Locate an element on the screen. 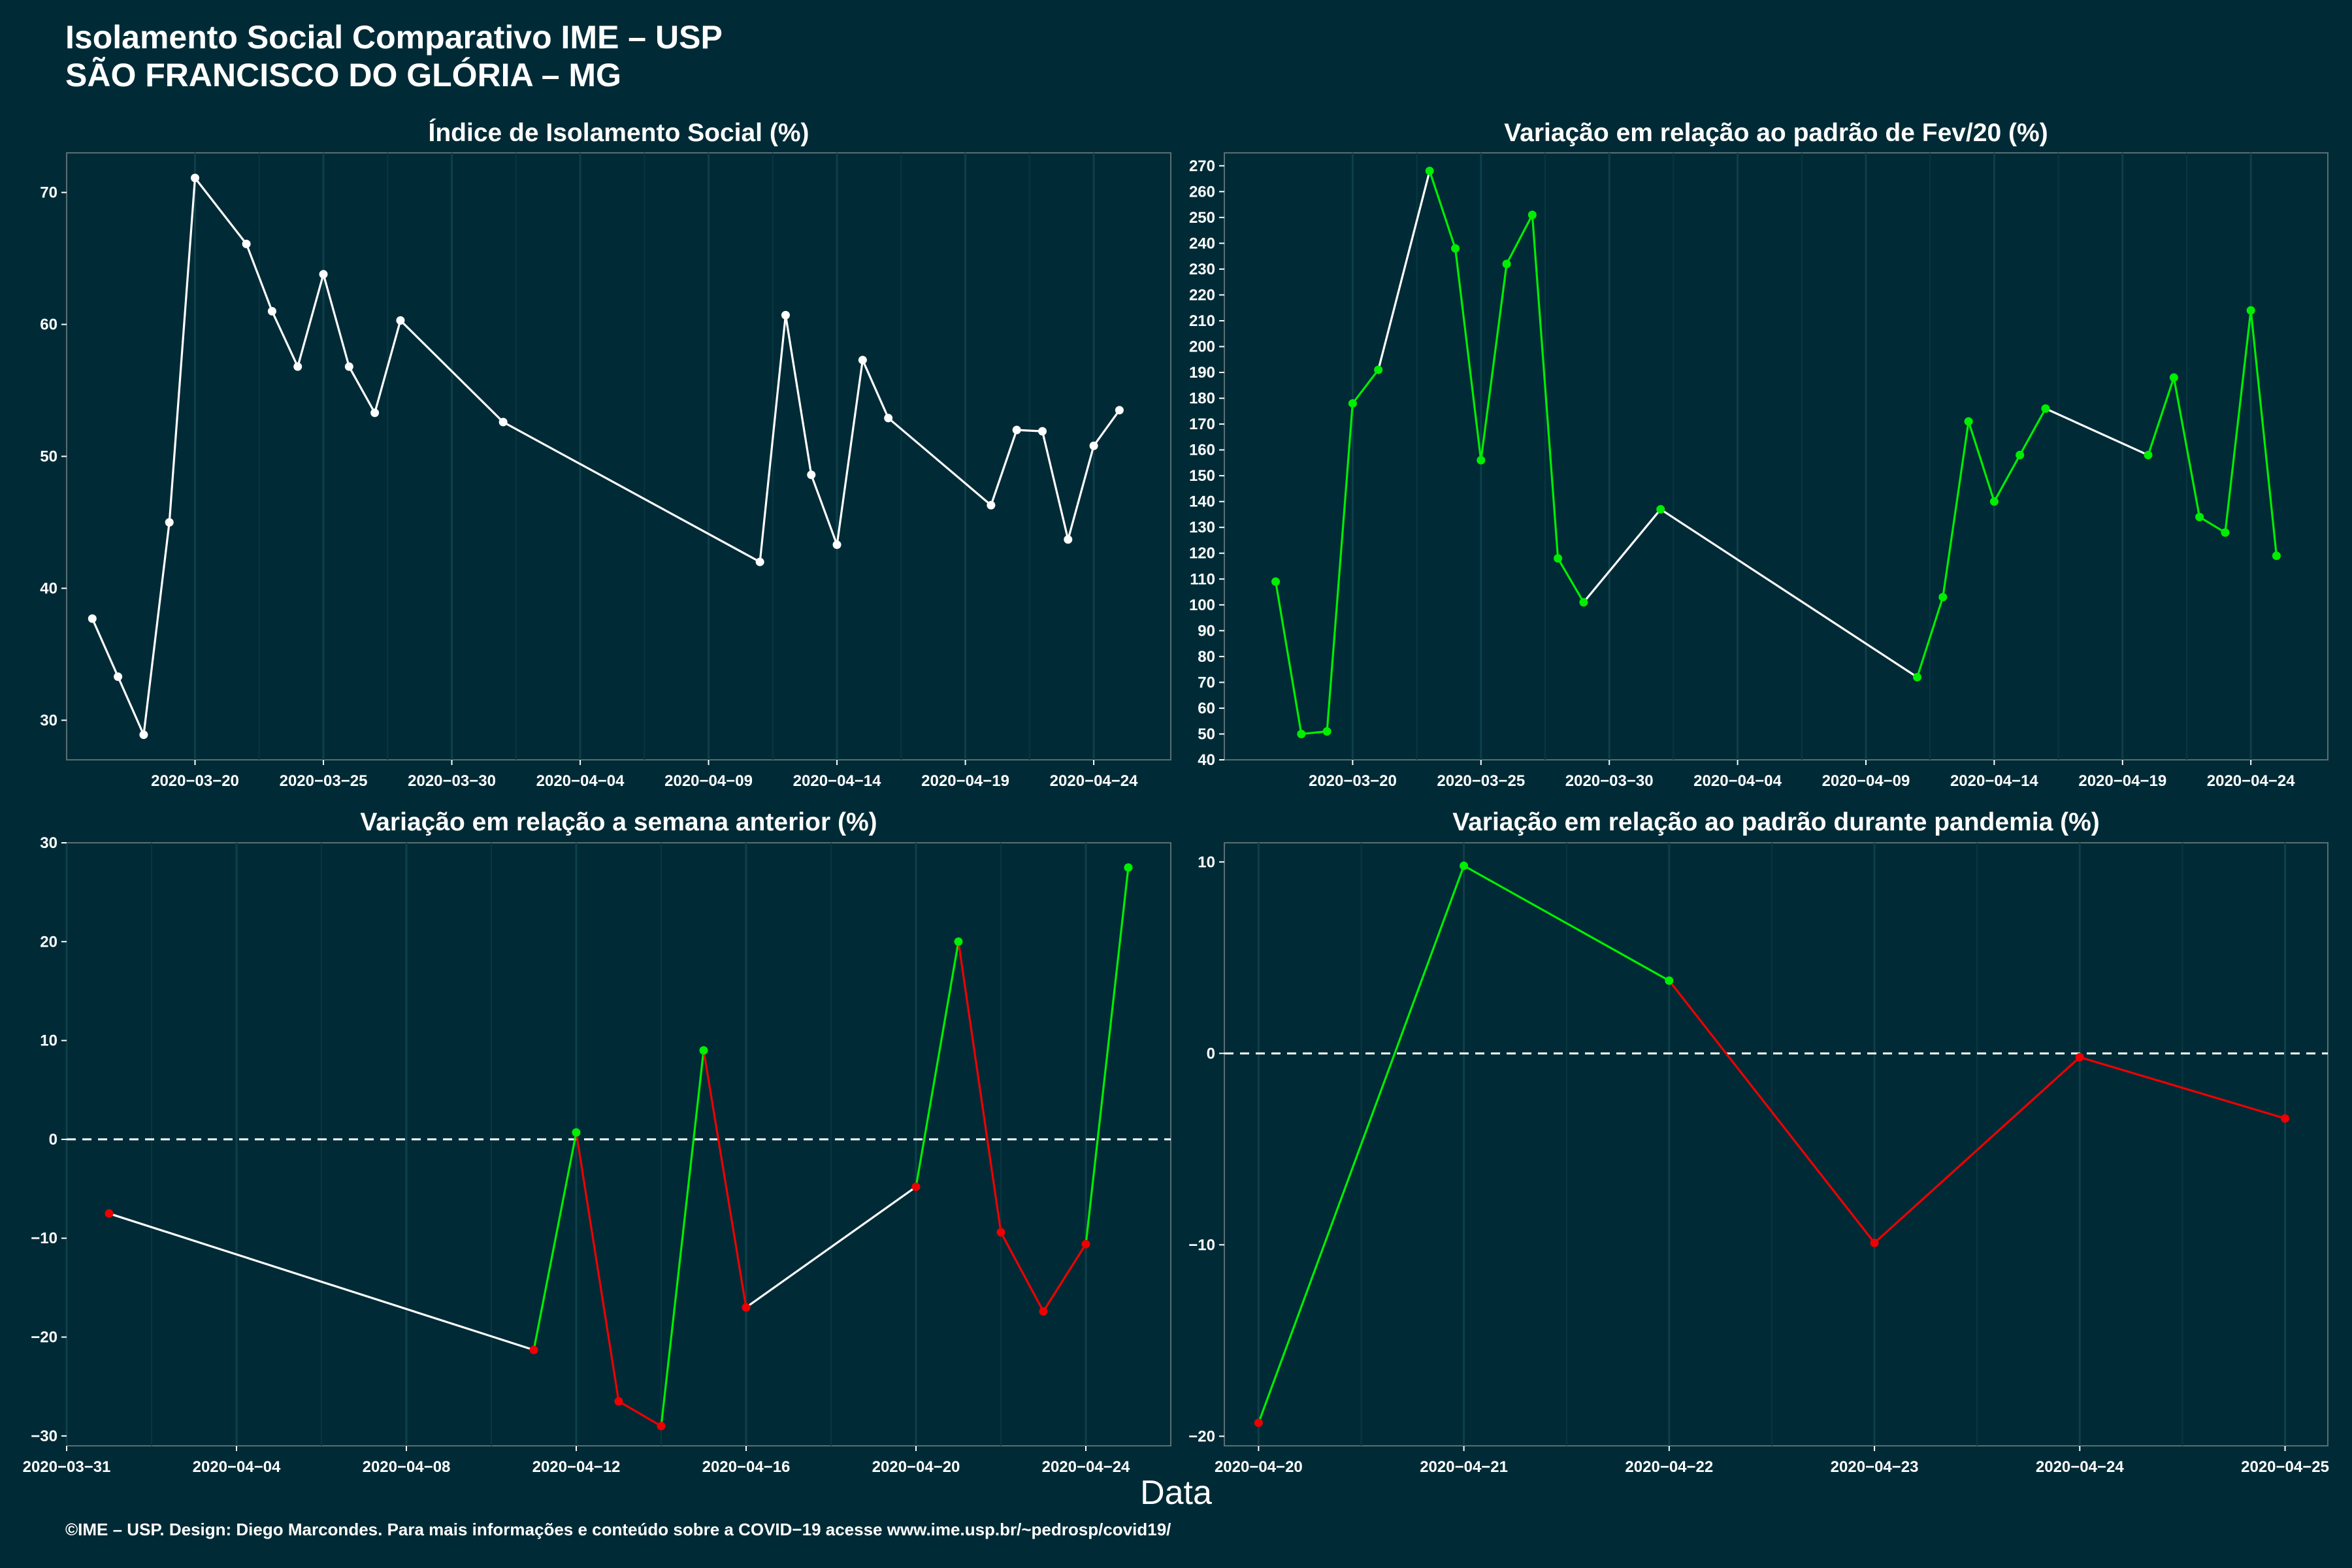 The height and width of the screenshot is (1568, 2352). y-tick-label: 90 is located at coordinates (1206, 631).